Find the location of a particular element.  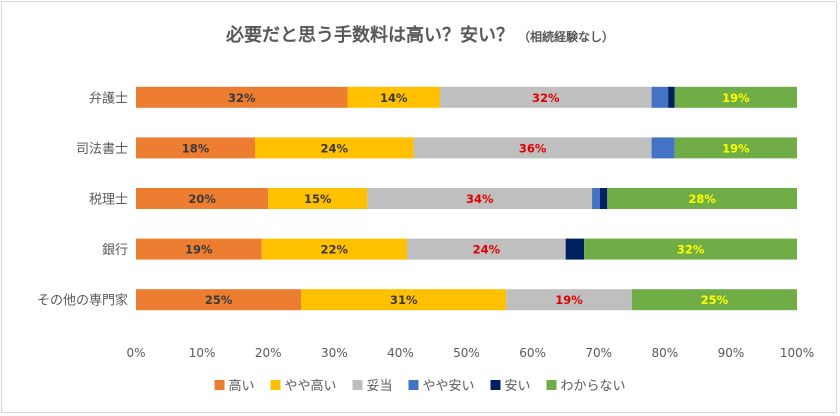

data-label: 15% is located at coordinates (318, 199).